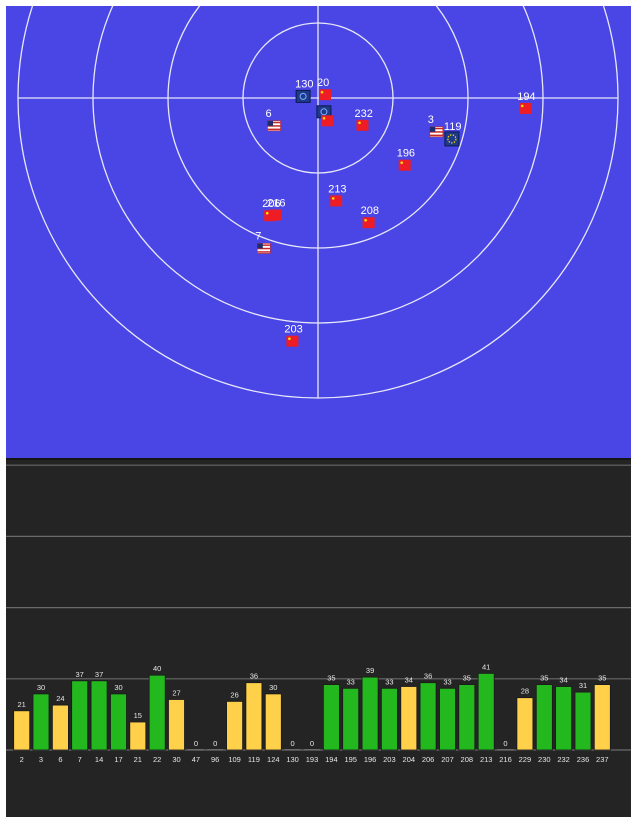  I want to click on snr-value-label: 36, so click(428, 676).